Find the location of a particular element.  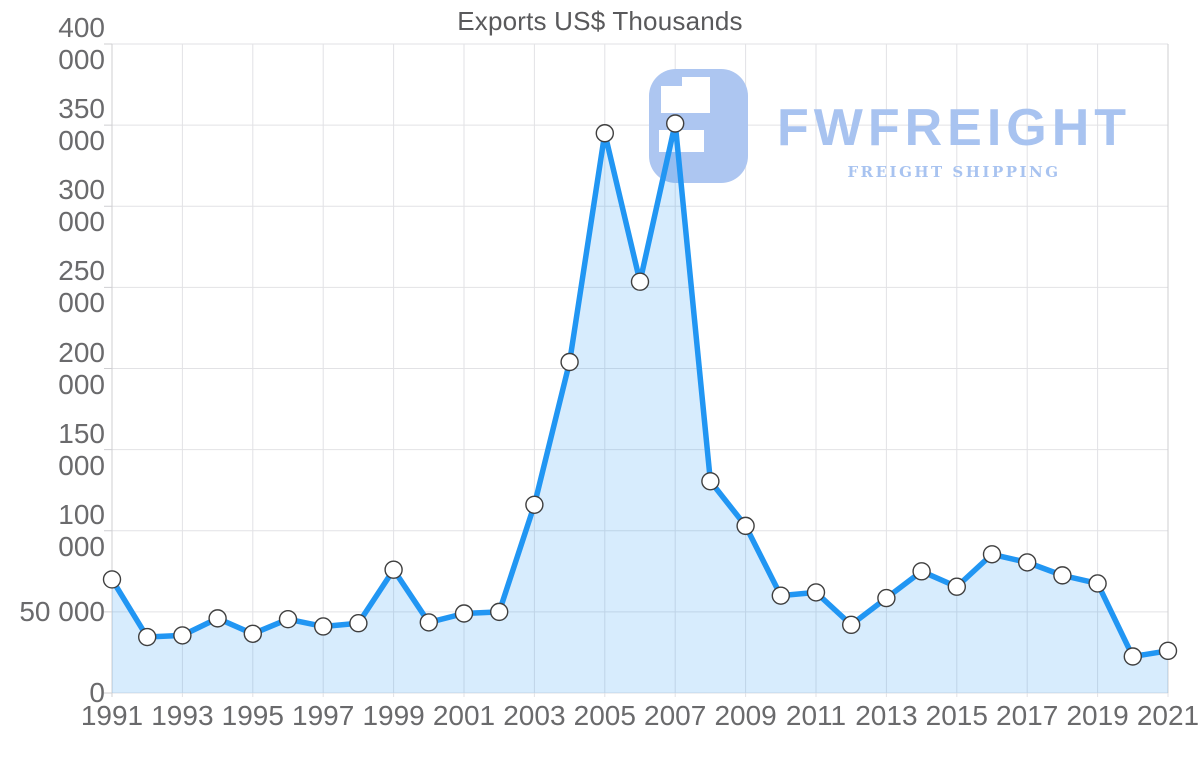

watermark-logo: FWFREIGHT FREIGHT SHIPPING is located at coordinates (890, 126).